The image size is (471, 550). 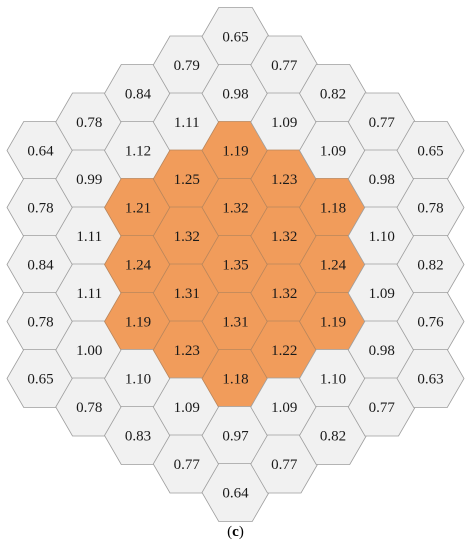 I want to click on fuel-assembly-cell: 0.82, so click(x=333, y=93).